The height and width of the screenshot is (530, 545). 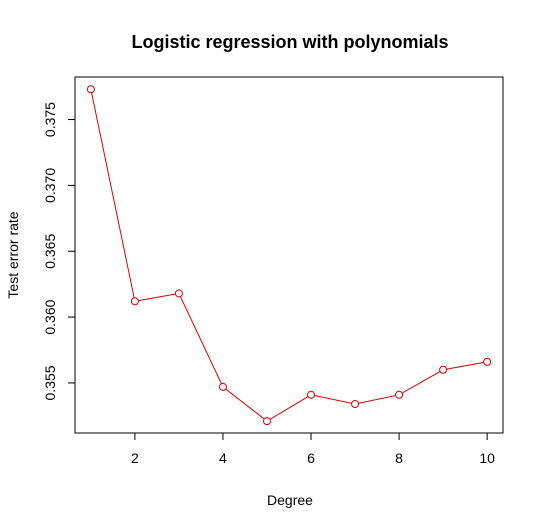 I want to click on x-tick-label: 4, so click(x=223, y=458).